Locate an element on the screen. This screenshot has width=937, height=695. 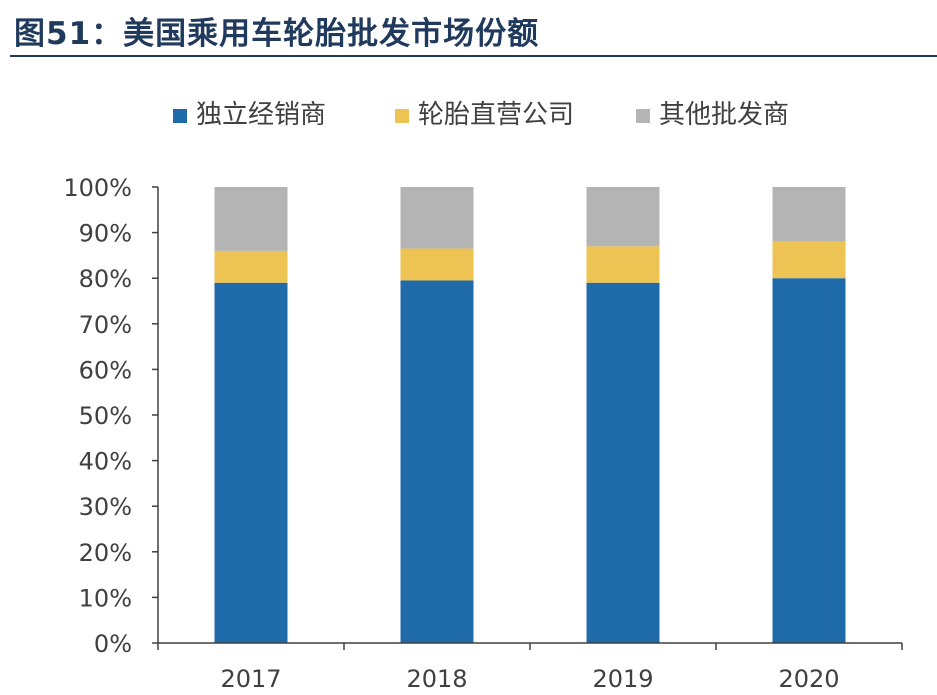
title-divider is located at coordinates (473, 56).